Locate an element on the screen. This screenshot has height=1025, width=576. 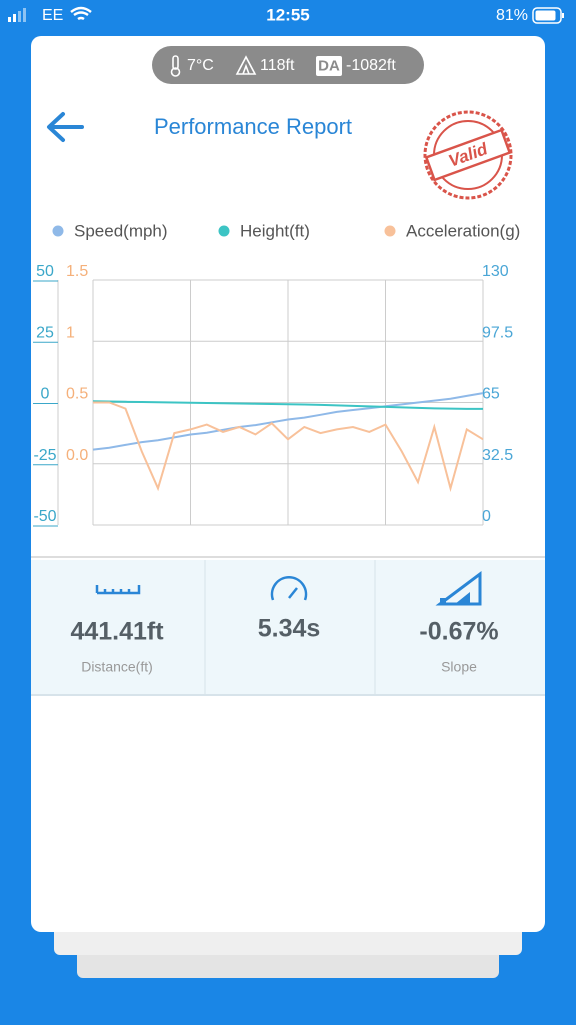
stat-value: -0.67% is located at coordinates (458, 632).